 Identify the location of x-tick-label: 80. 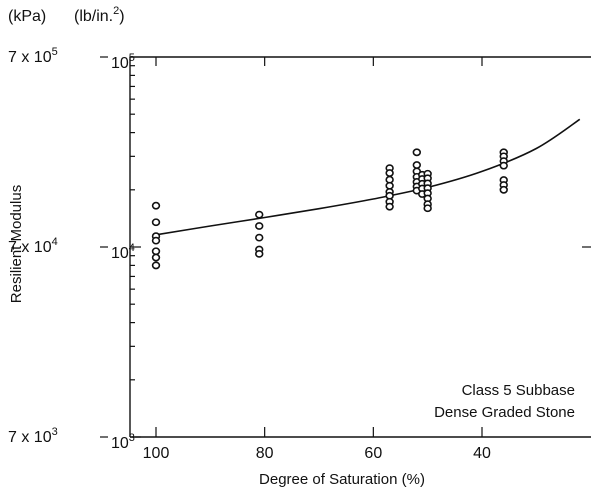
(265, 453).